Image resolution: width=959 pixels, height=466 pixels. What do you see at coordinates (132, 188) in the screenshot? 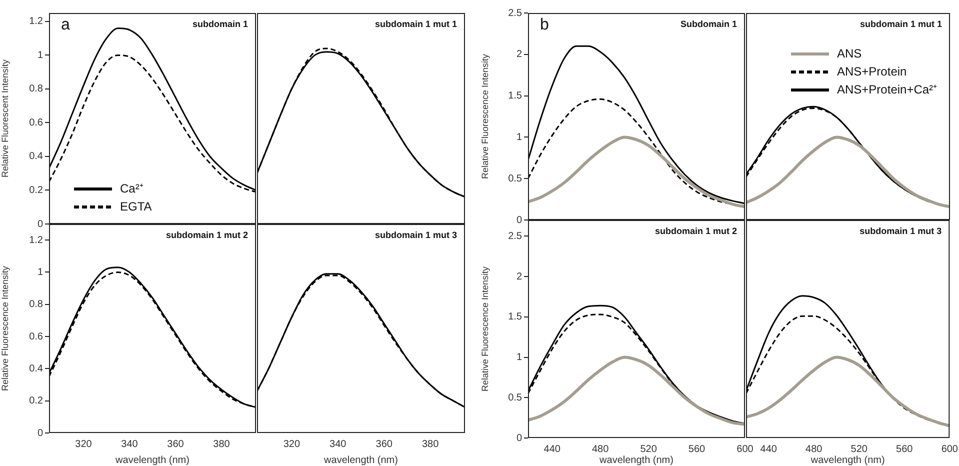
I see `legend-label: Ca²⁺` at bounding box center [132, 188].